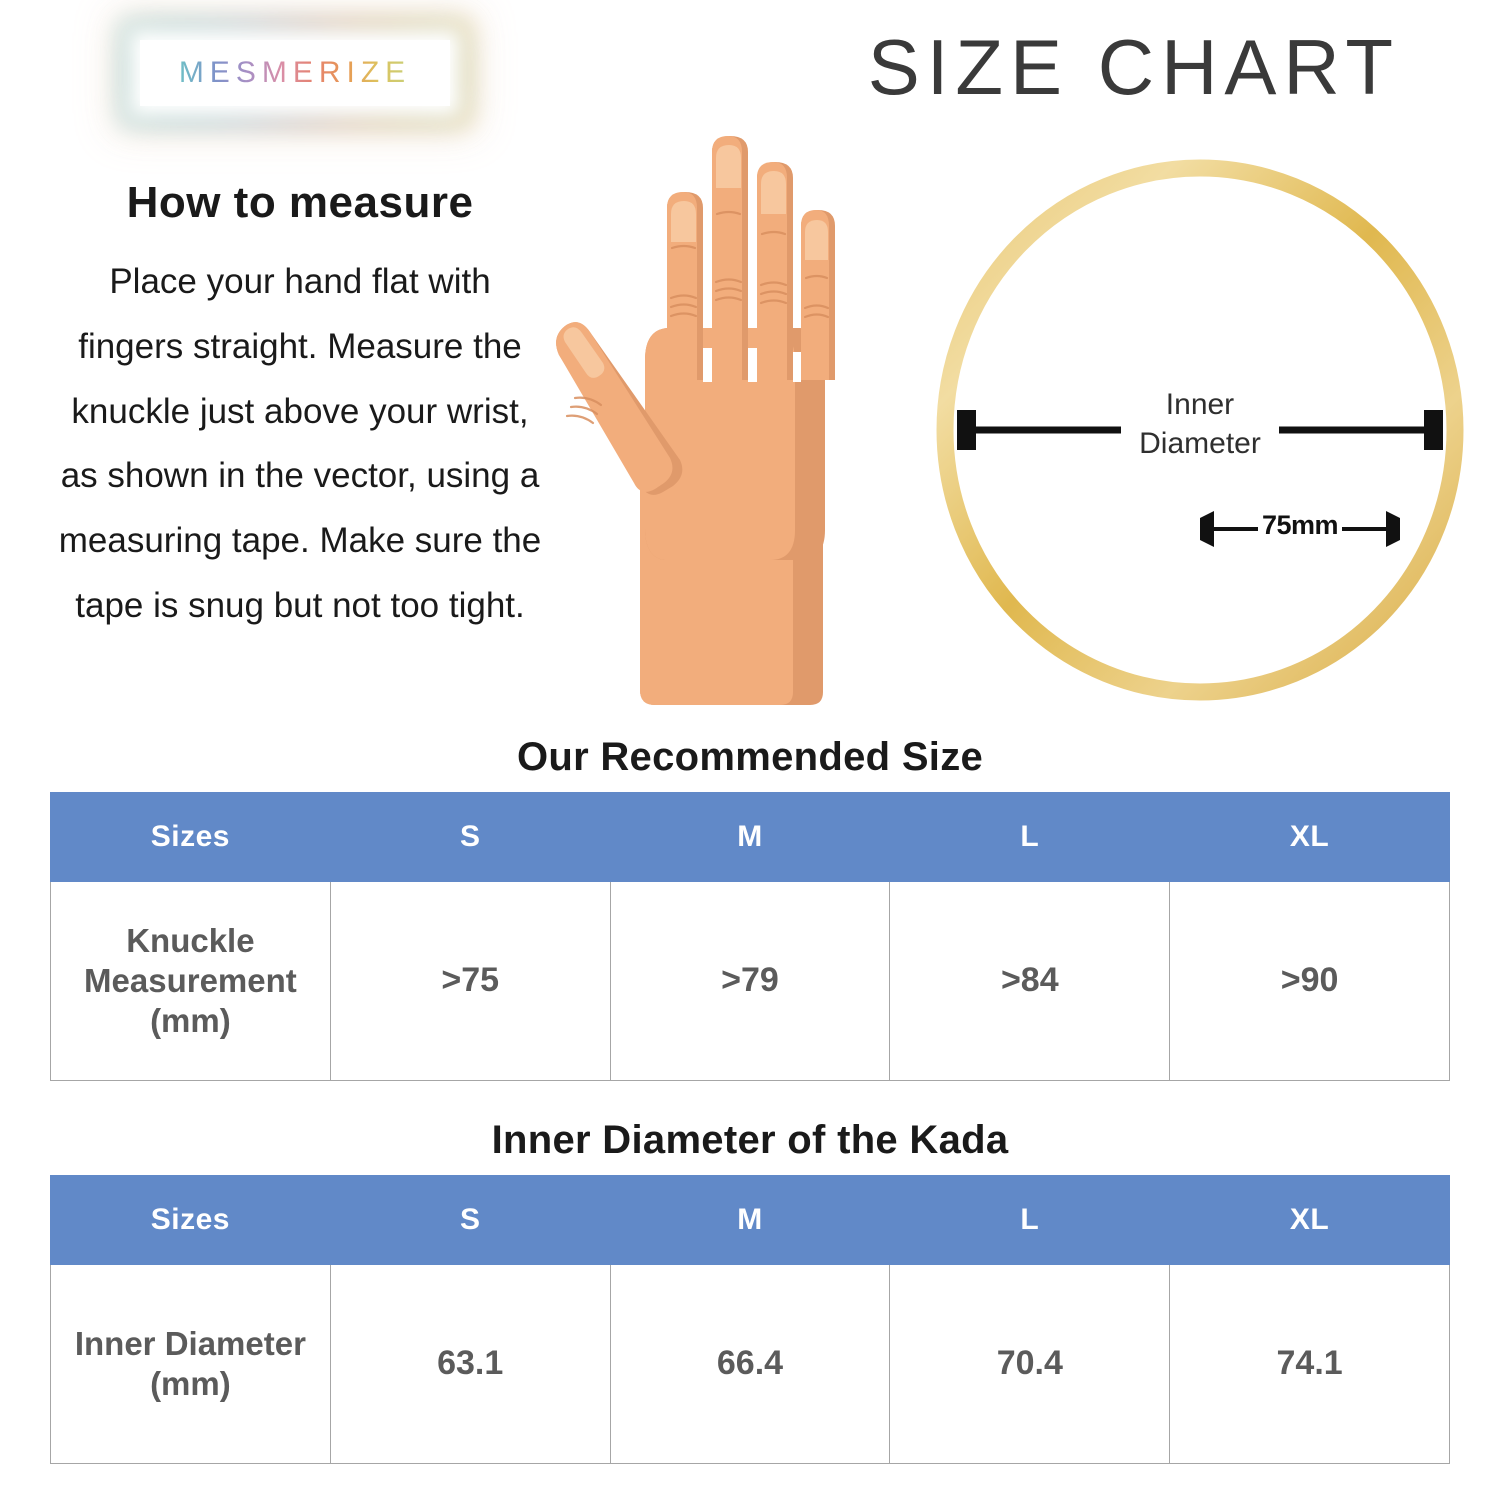 The height and width of the screenshot is (1500, 1500). I want to click on how-to-measure-heading: How to measure, so click(300, 202).